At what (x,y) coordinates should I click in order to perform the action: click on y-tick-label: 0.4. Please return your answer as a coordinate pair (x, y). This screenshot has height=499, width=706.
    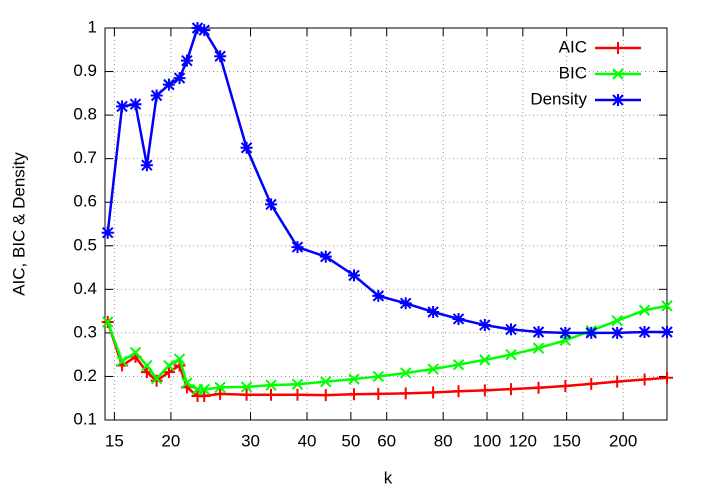
    Looking at the image, I should click on (85, 288).